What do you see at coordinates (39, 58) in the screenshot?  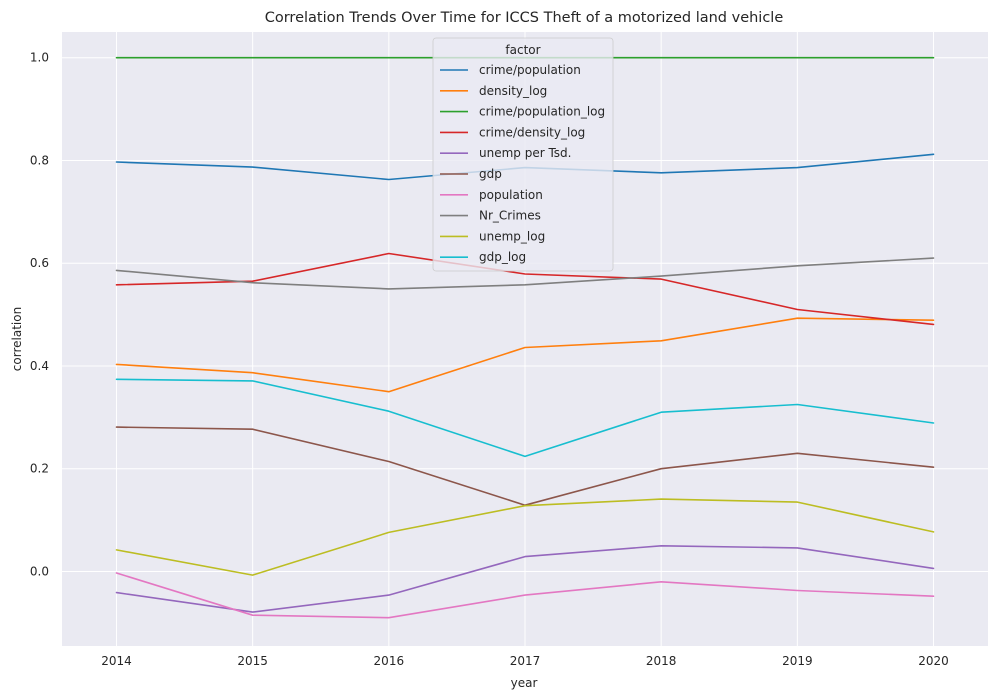 I see `y-tick-label: 1.0` at bounding box center [39, 58].